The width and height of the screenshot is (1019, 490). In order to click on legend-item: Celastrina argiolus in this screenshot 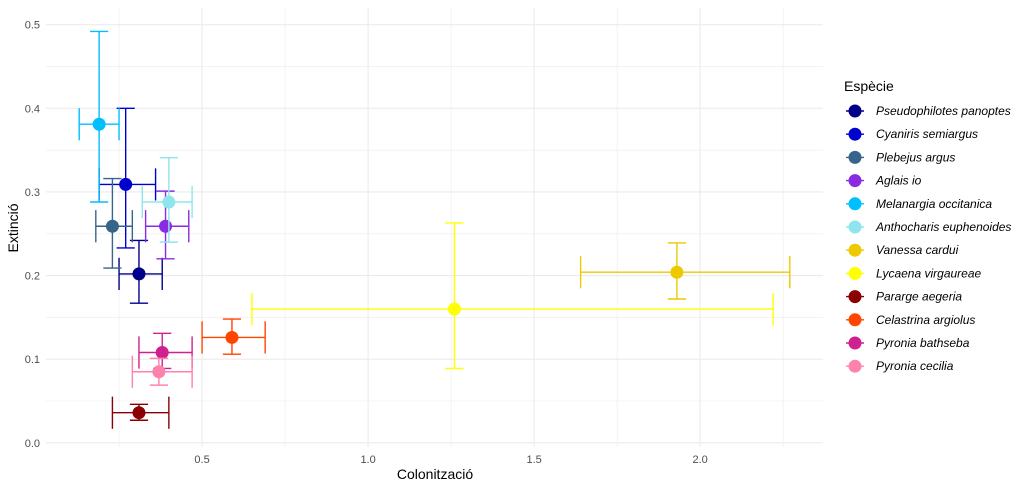, I will do `click(910, 320)`.